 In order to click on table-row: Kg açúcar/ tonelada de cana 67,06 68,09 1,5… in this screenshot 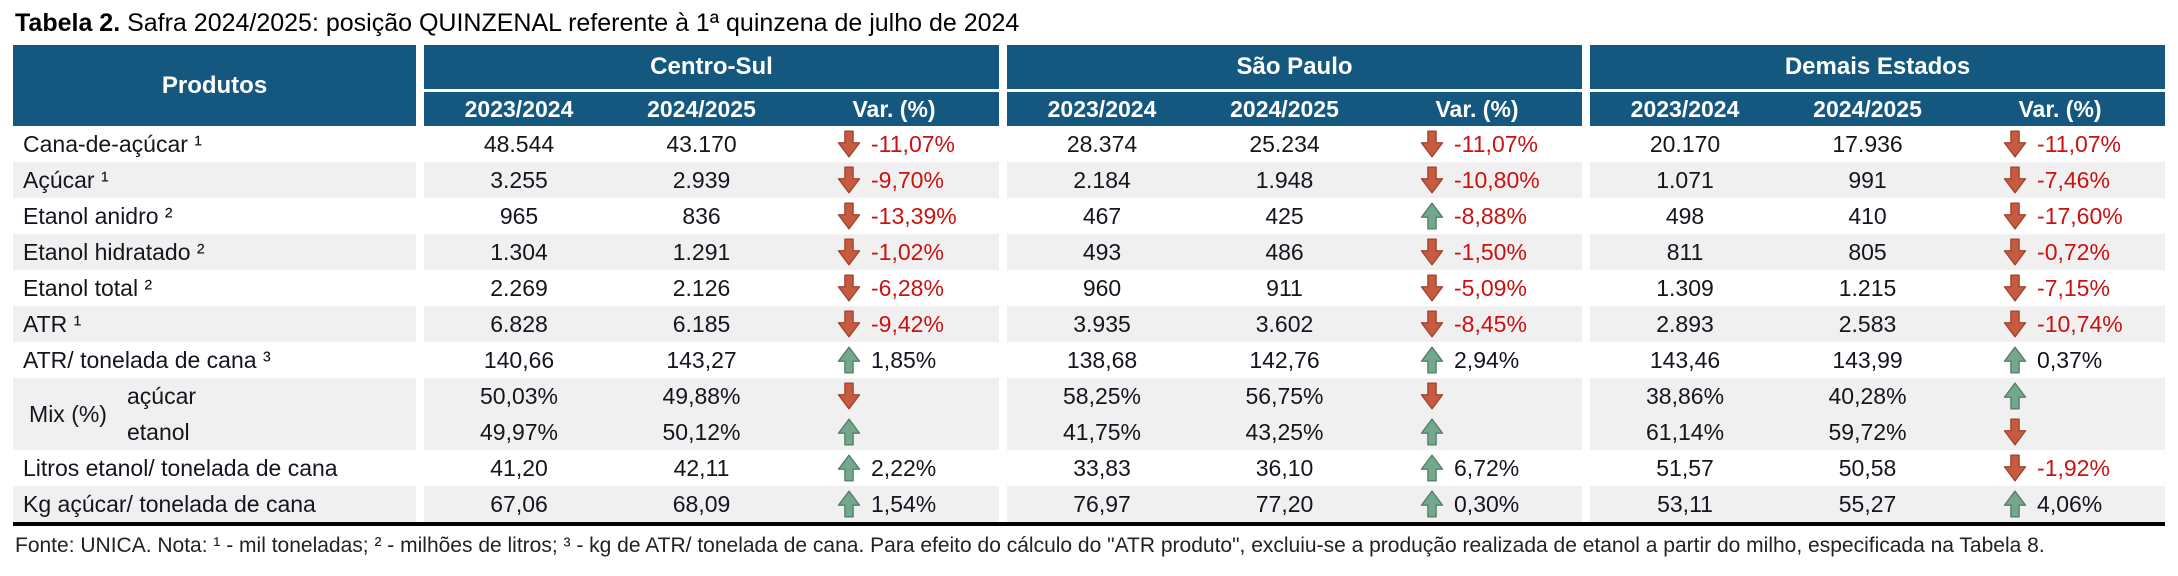, I will do `click(1089, 505)`.